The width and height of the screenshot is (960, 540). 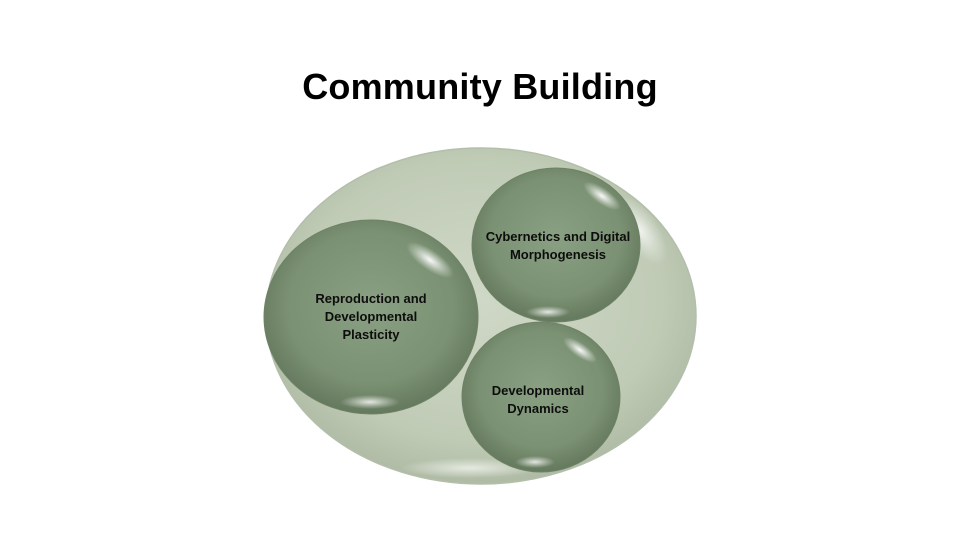 I want to click on label-cybernetics: Cybernetics and Digital Morphogenesis, so click(x=558, y=246).